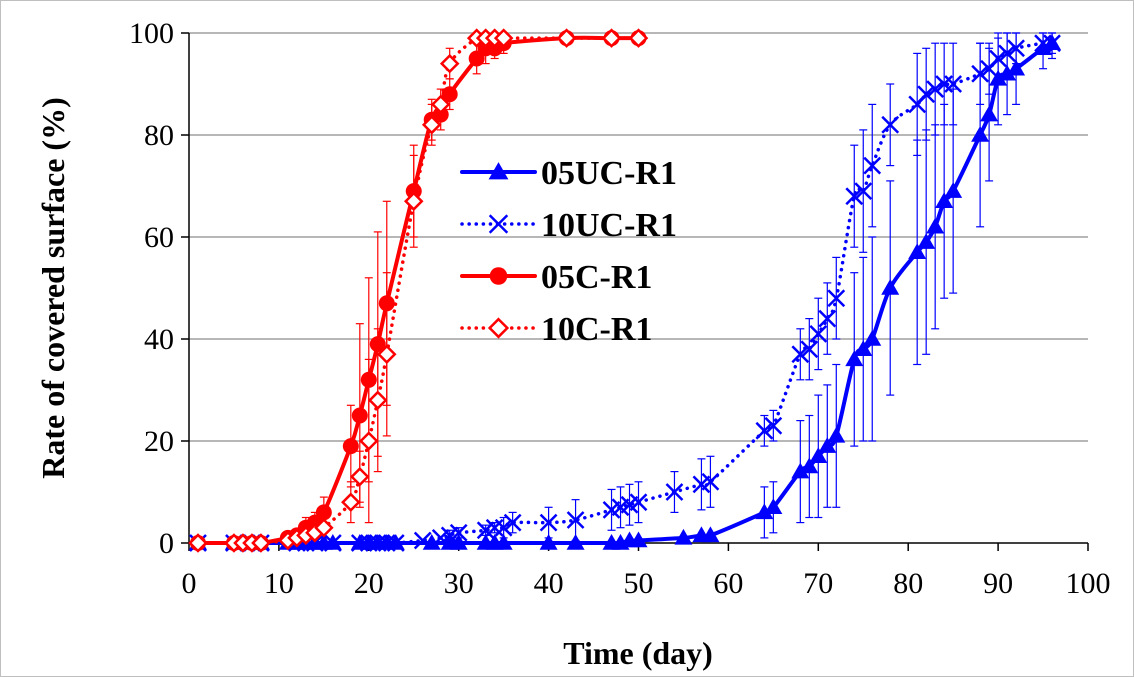 The image size is (1134, 677). What do you see at coordinates (908, 583) in the screenshot?
I see `x-tick-label-80: 80` at bounding box center [908, 583].